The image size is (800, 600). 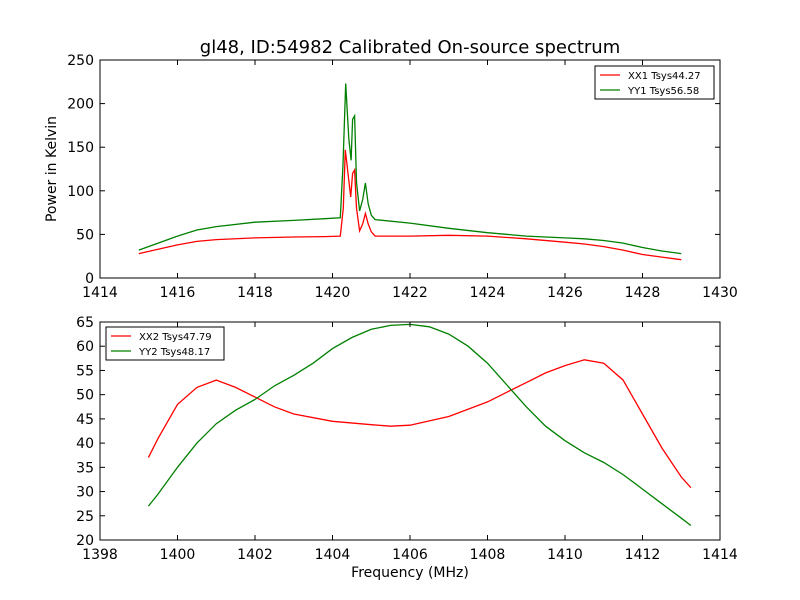 What do you see at coordinates (80, 192) in the screenshot?
I see `y-tick-label: 100` at bounding box center [80, 192].